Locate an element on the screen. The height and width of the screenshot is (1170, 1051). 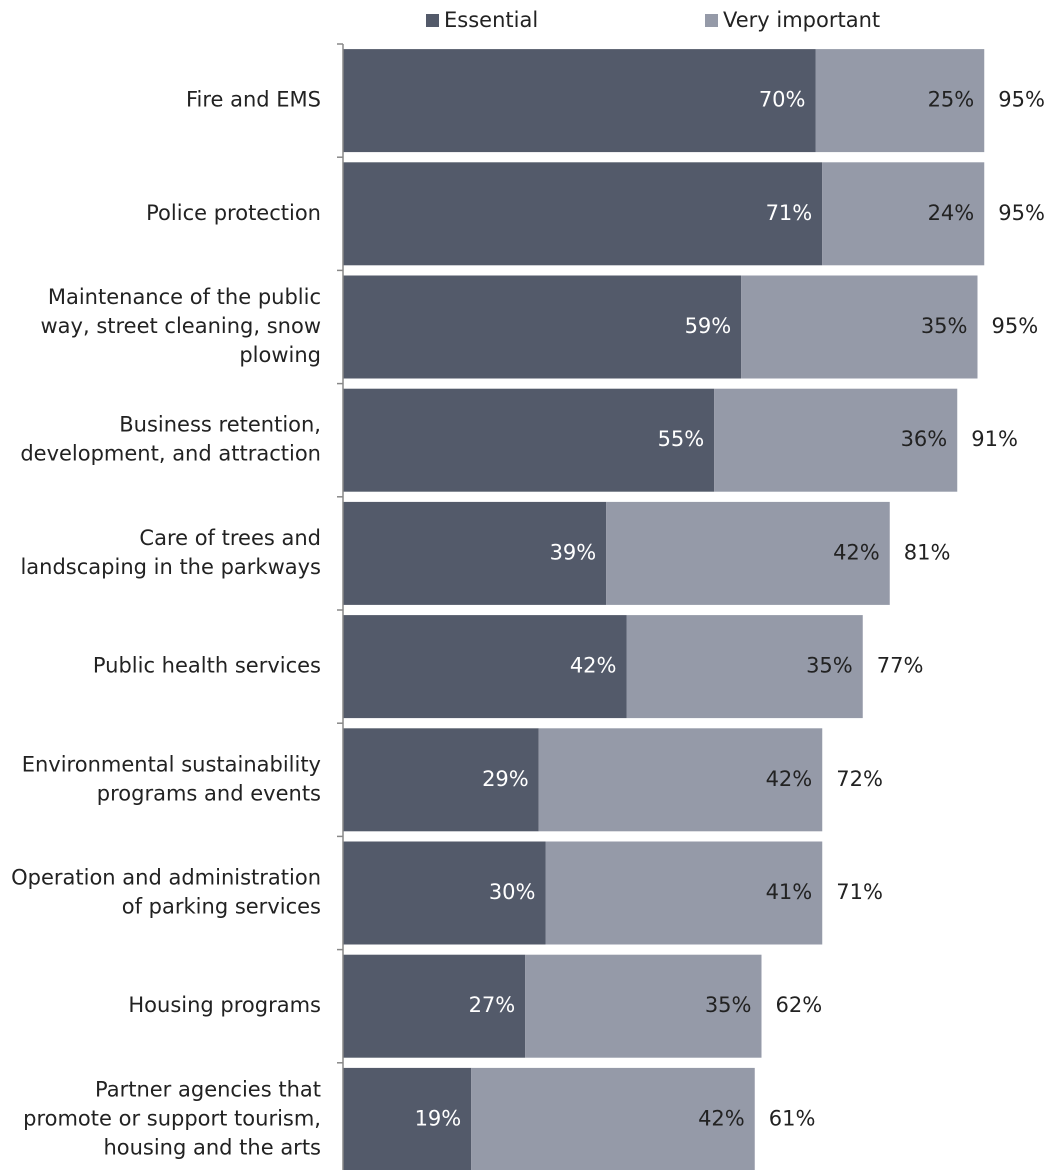
data-label-very-important: 25% is located at coordinates (951, 100).